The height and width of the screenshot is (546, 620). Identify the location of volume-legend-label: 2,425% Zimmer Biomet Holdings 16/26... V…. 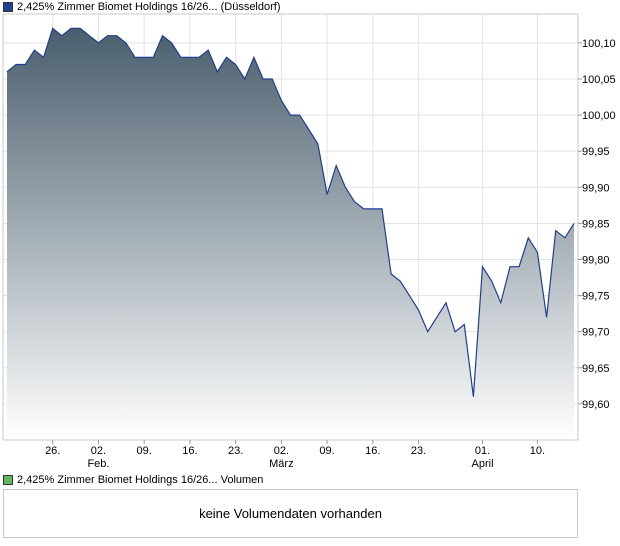
(140, 480).